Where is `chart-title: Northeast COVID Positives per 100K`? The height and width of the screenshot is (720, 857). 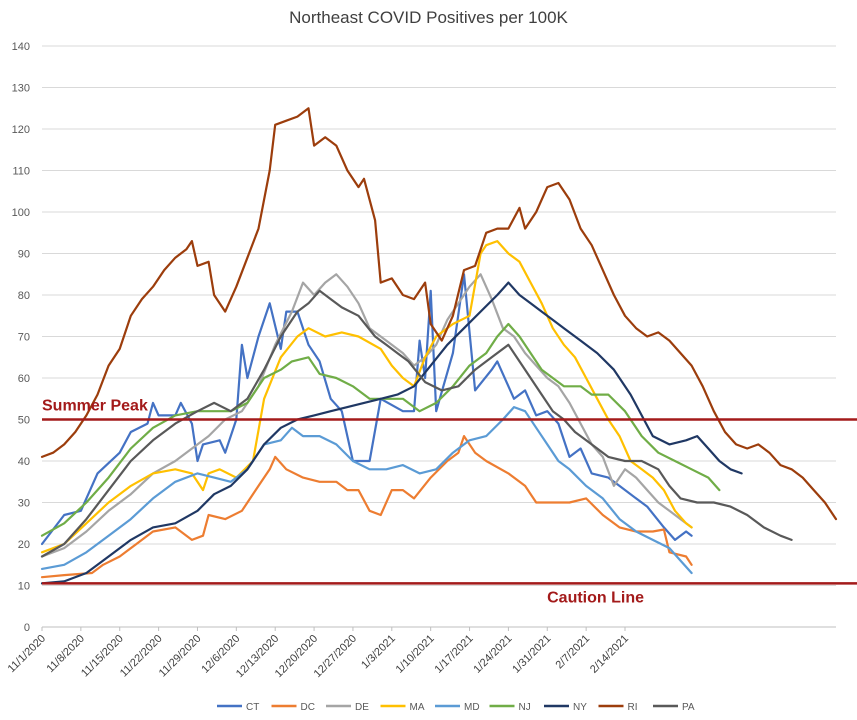
chart-title: Northeast COVID Positives per 100K is located at coordinates (428, 17).